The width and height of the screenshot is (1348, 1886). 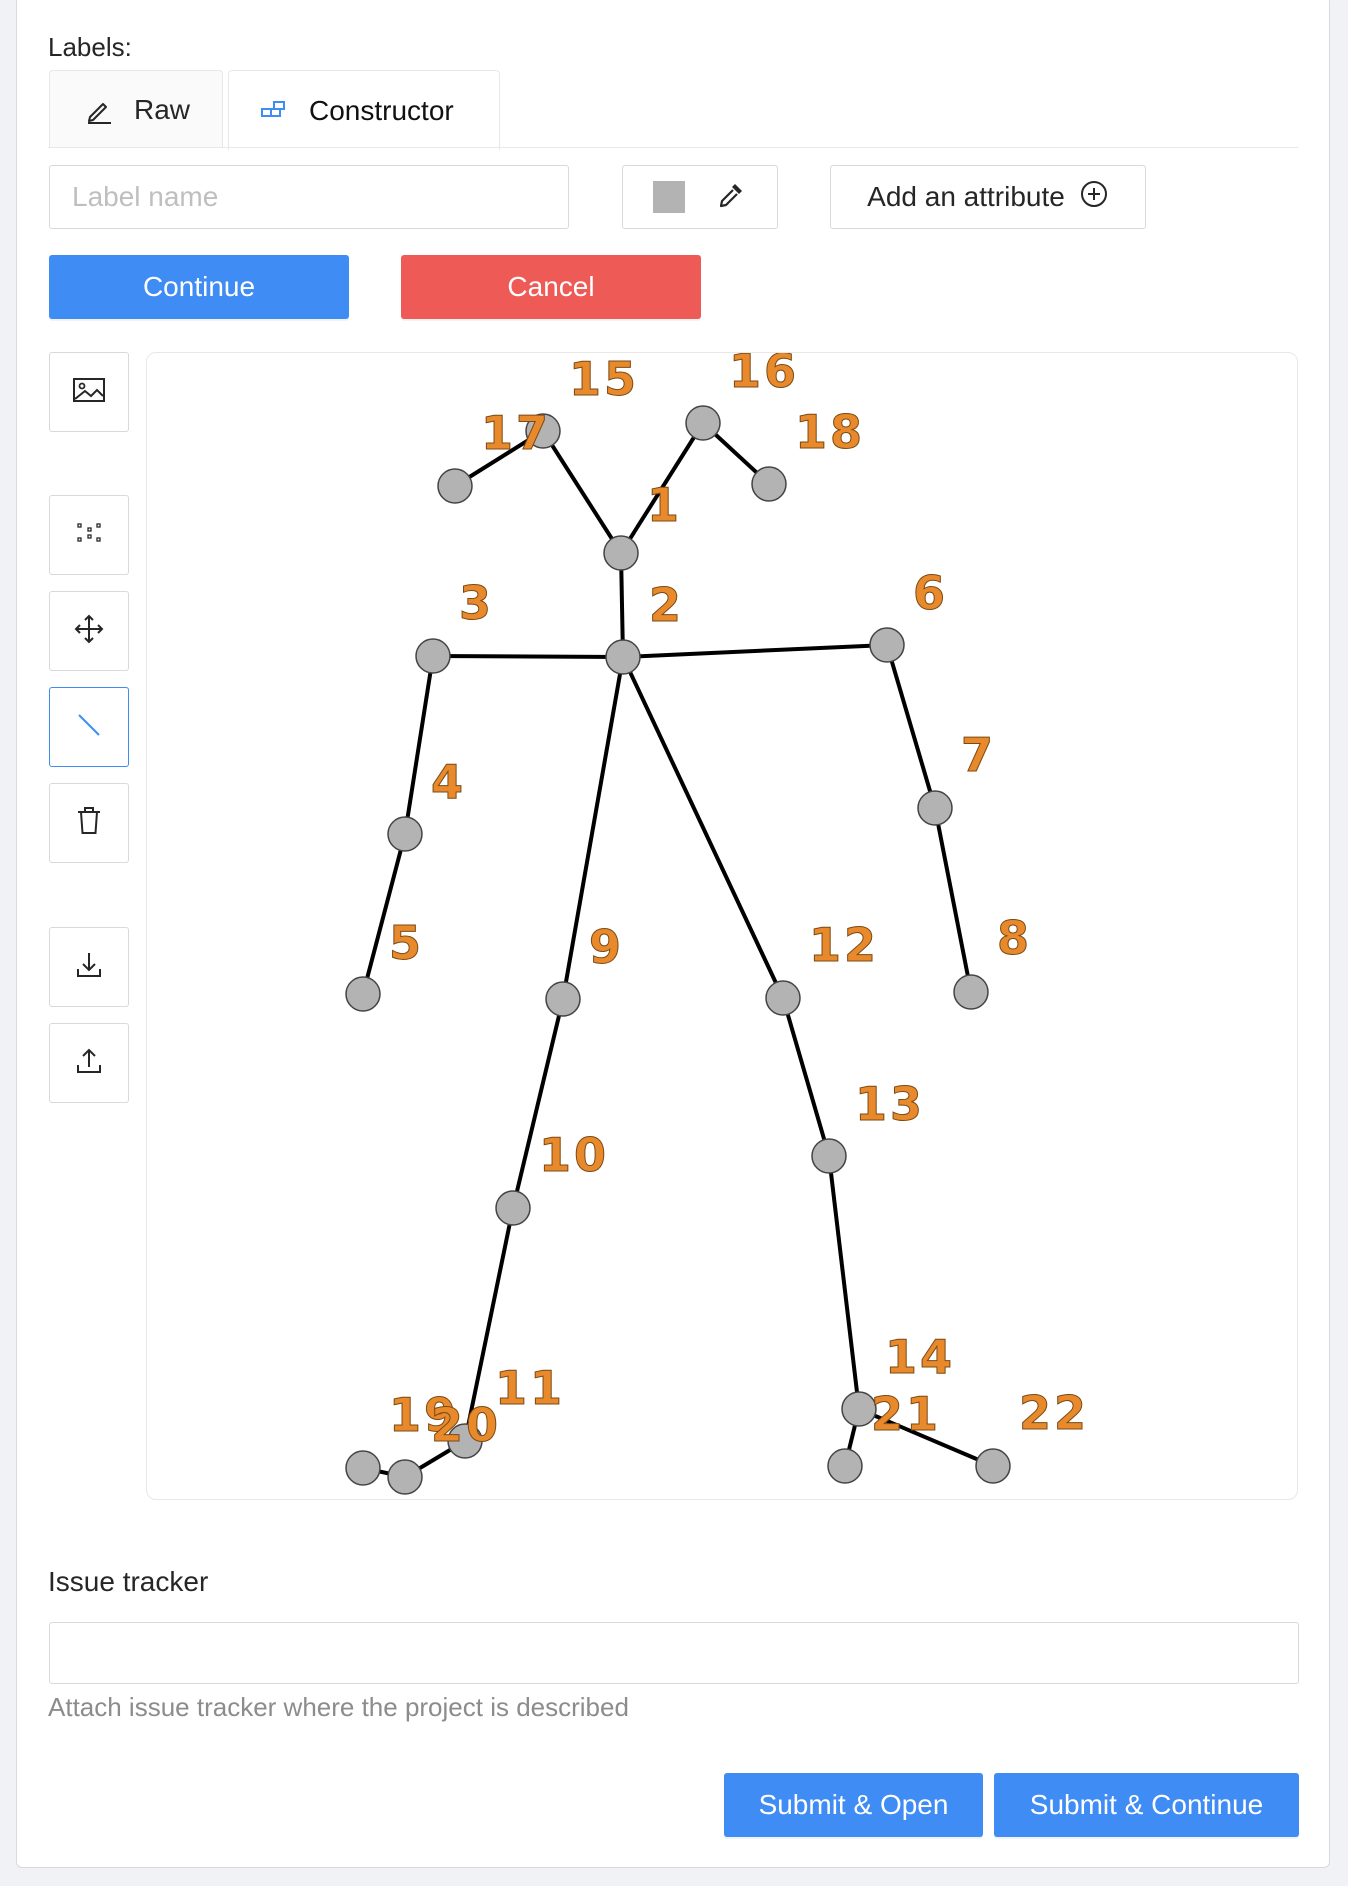 What do you see at coordinates (920, 1357) in the screenshot?
I see `skeleton-point-number: 14` at bounding box center [920, 1357].